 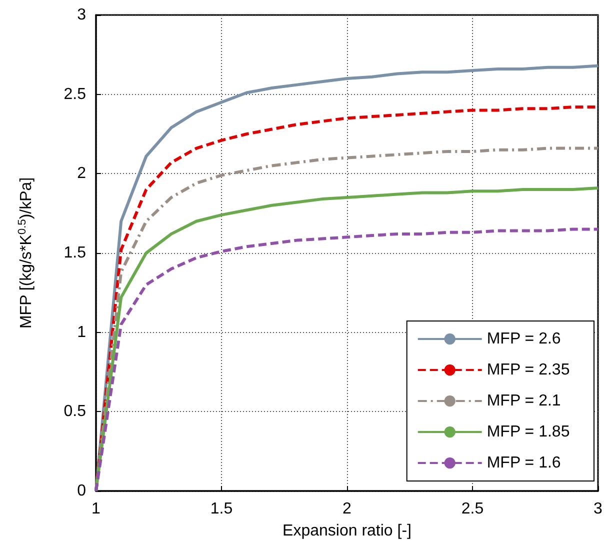 I want to click on legend-label: MFP = 2.6, so click(x=523, y=339).